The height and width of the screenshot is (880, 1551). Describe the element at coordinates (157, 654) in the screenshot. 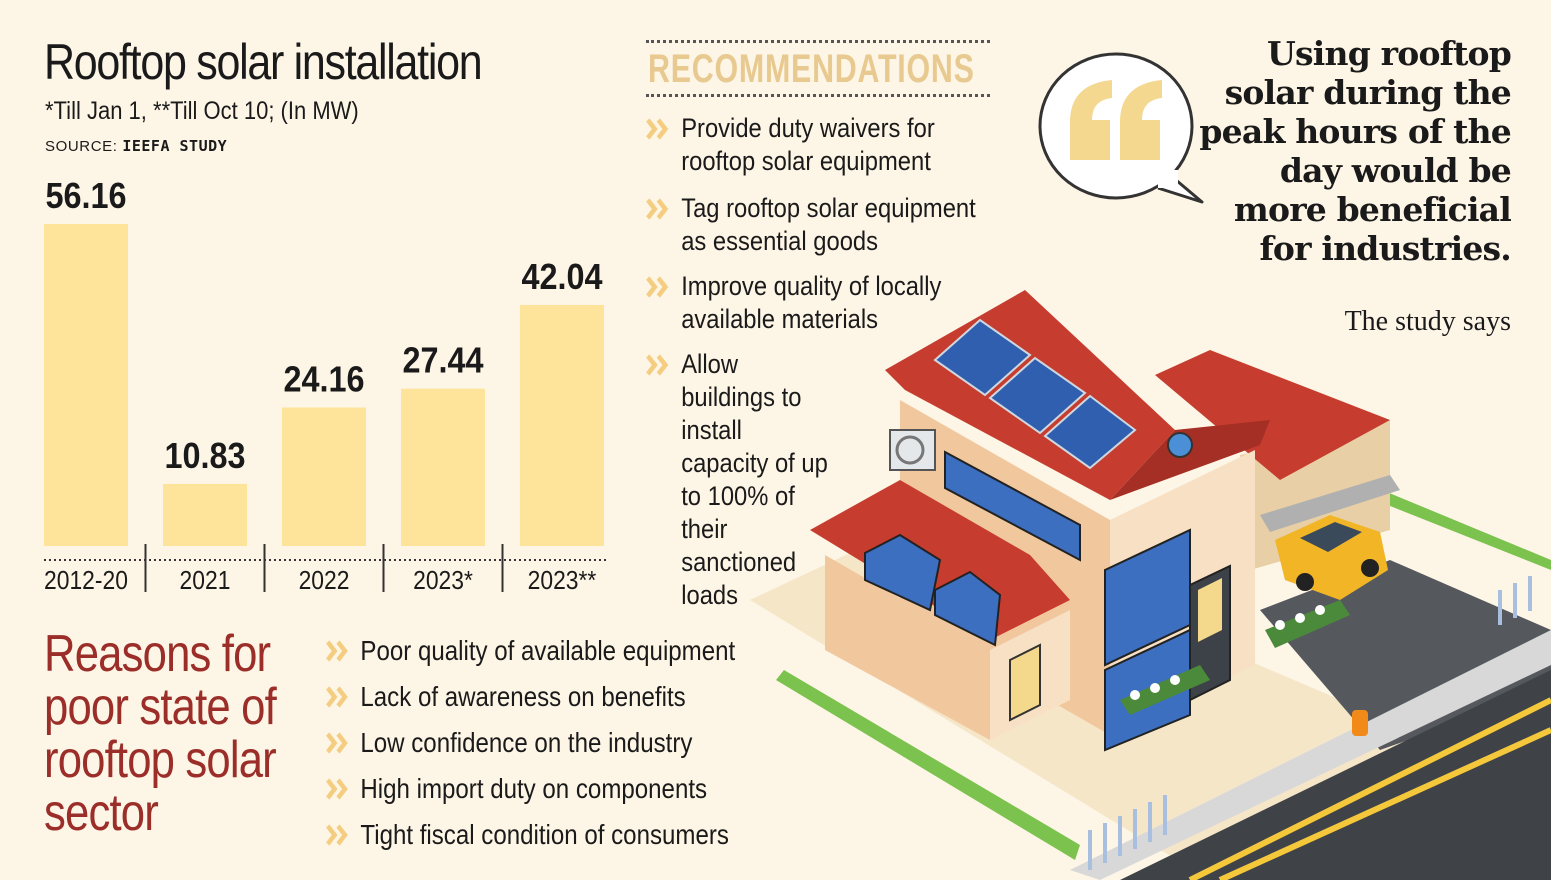

I see `reasons-title-line: Reasons for` at that location.